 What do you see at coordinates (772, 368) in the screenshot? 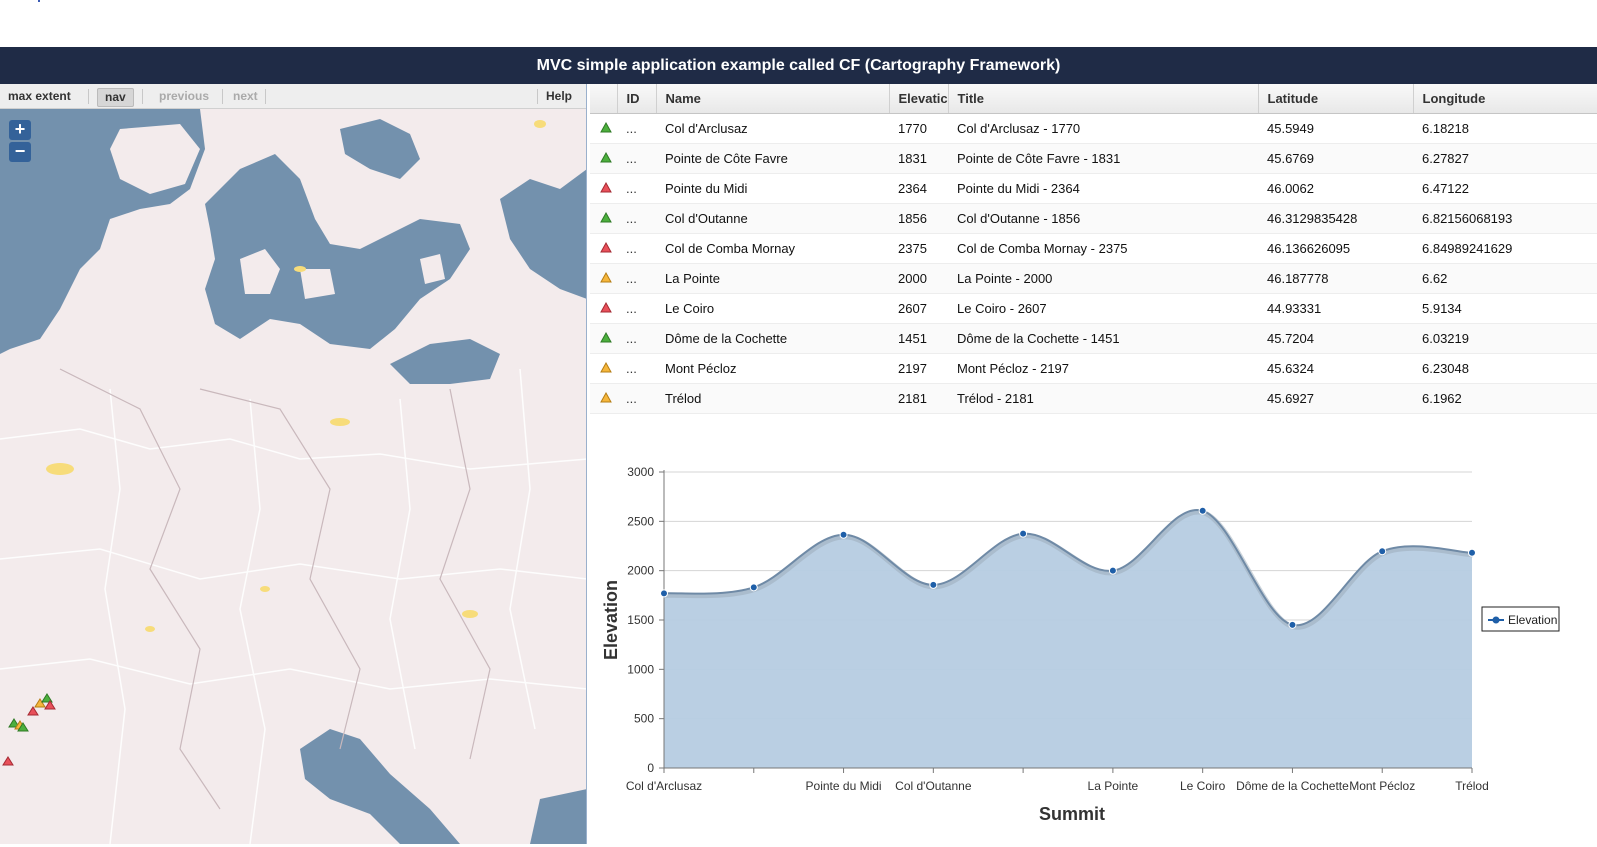
I see `cell-name: Mont Pécloz` at bounding box center [772, 368].